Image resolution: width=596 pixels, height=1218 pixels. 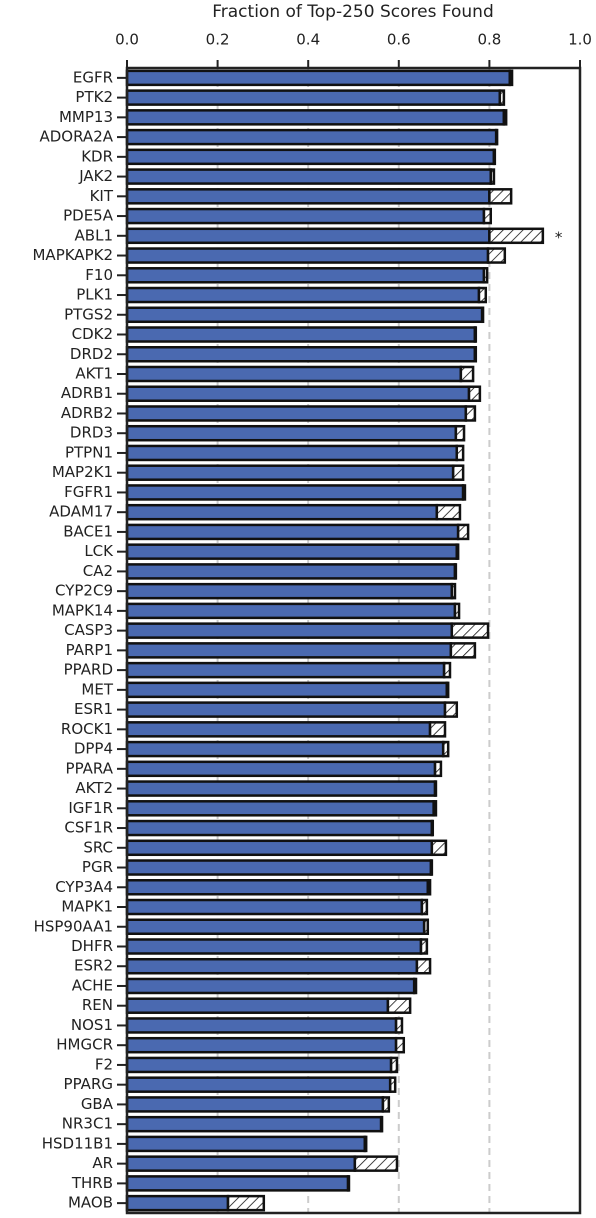 I want to click on y-tick-label: PTGS2, so click(x=88, y=314).